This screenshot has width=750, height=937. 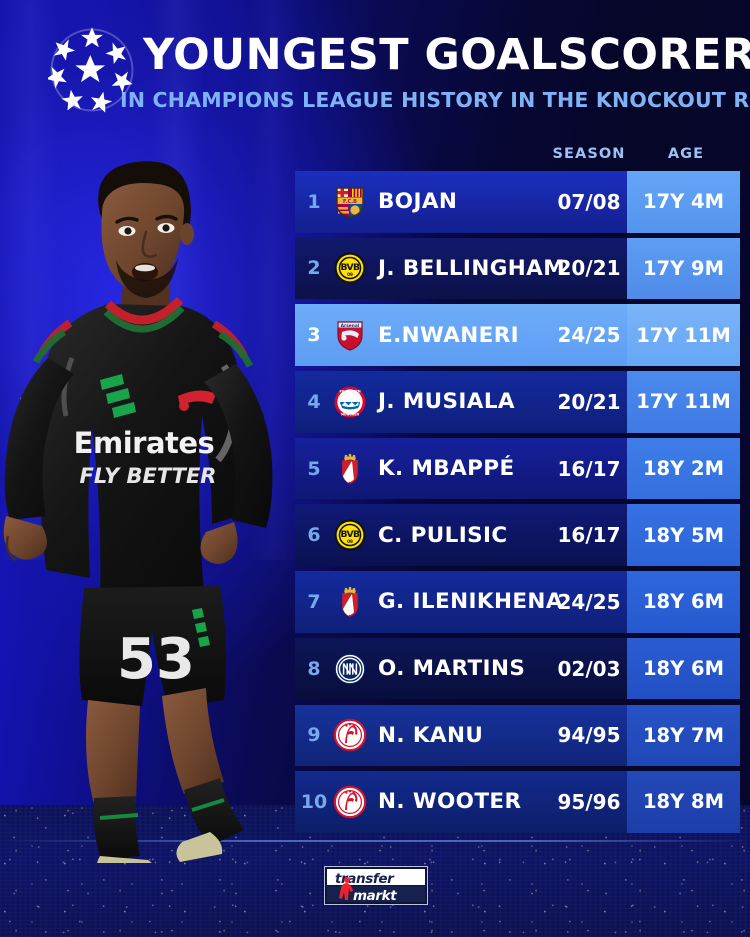 What do you see at coordinates (314, 468) in the screenshot?
I see `rank-number: 5` at bounding box center [314, 468].